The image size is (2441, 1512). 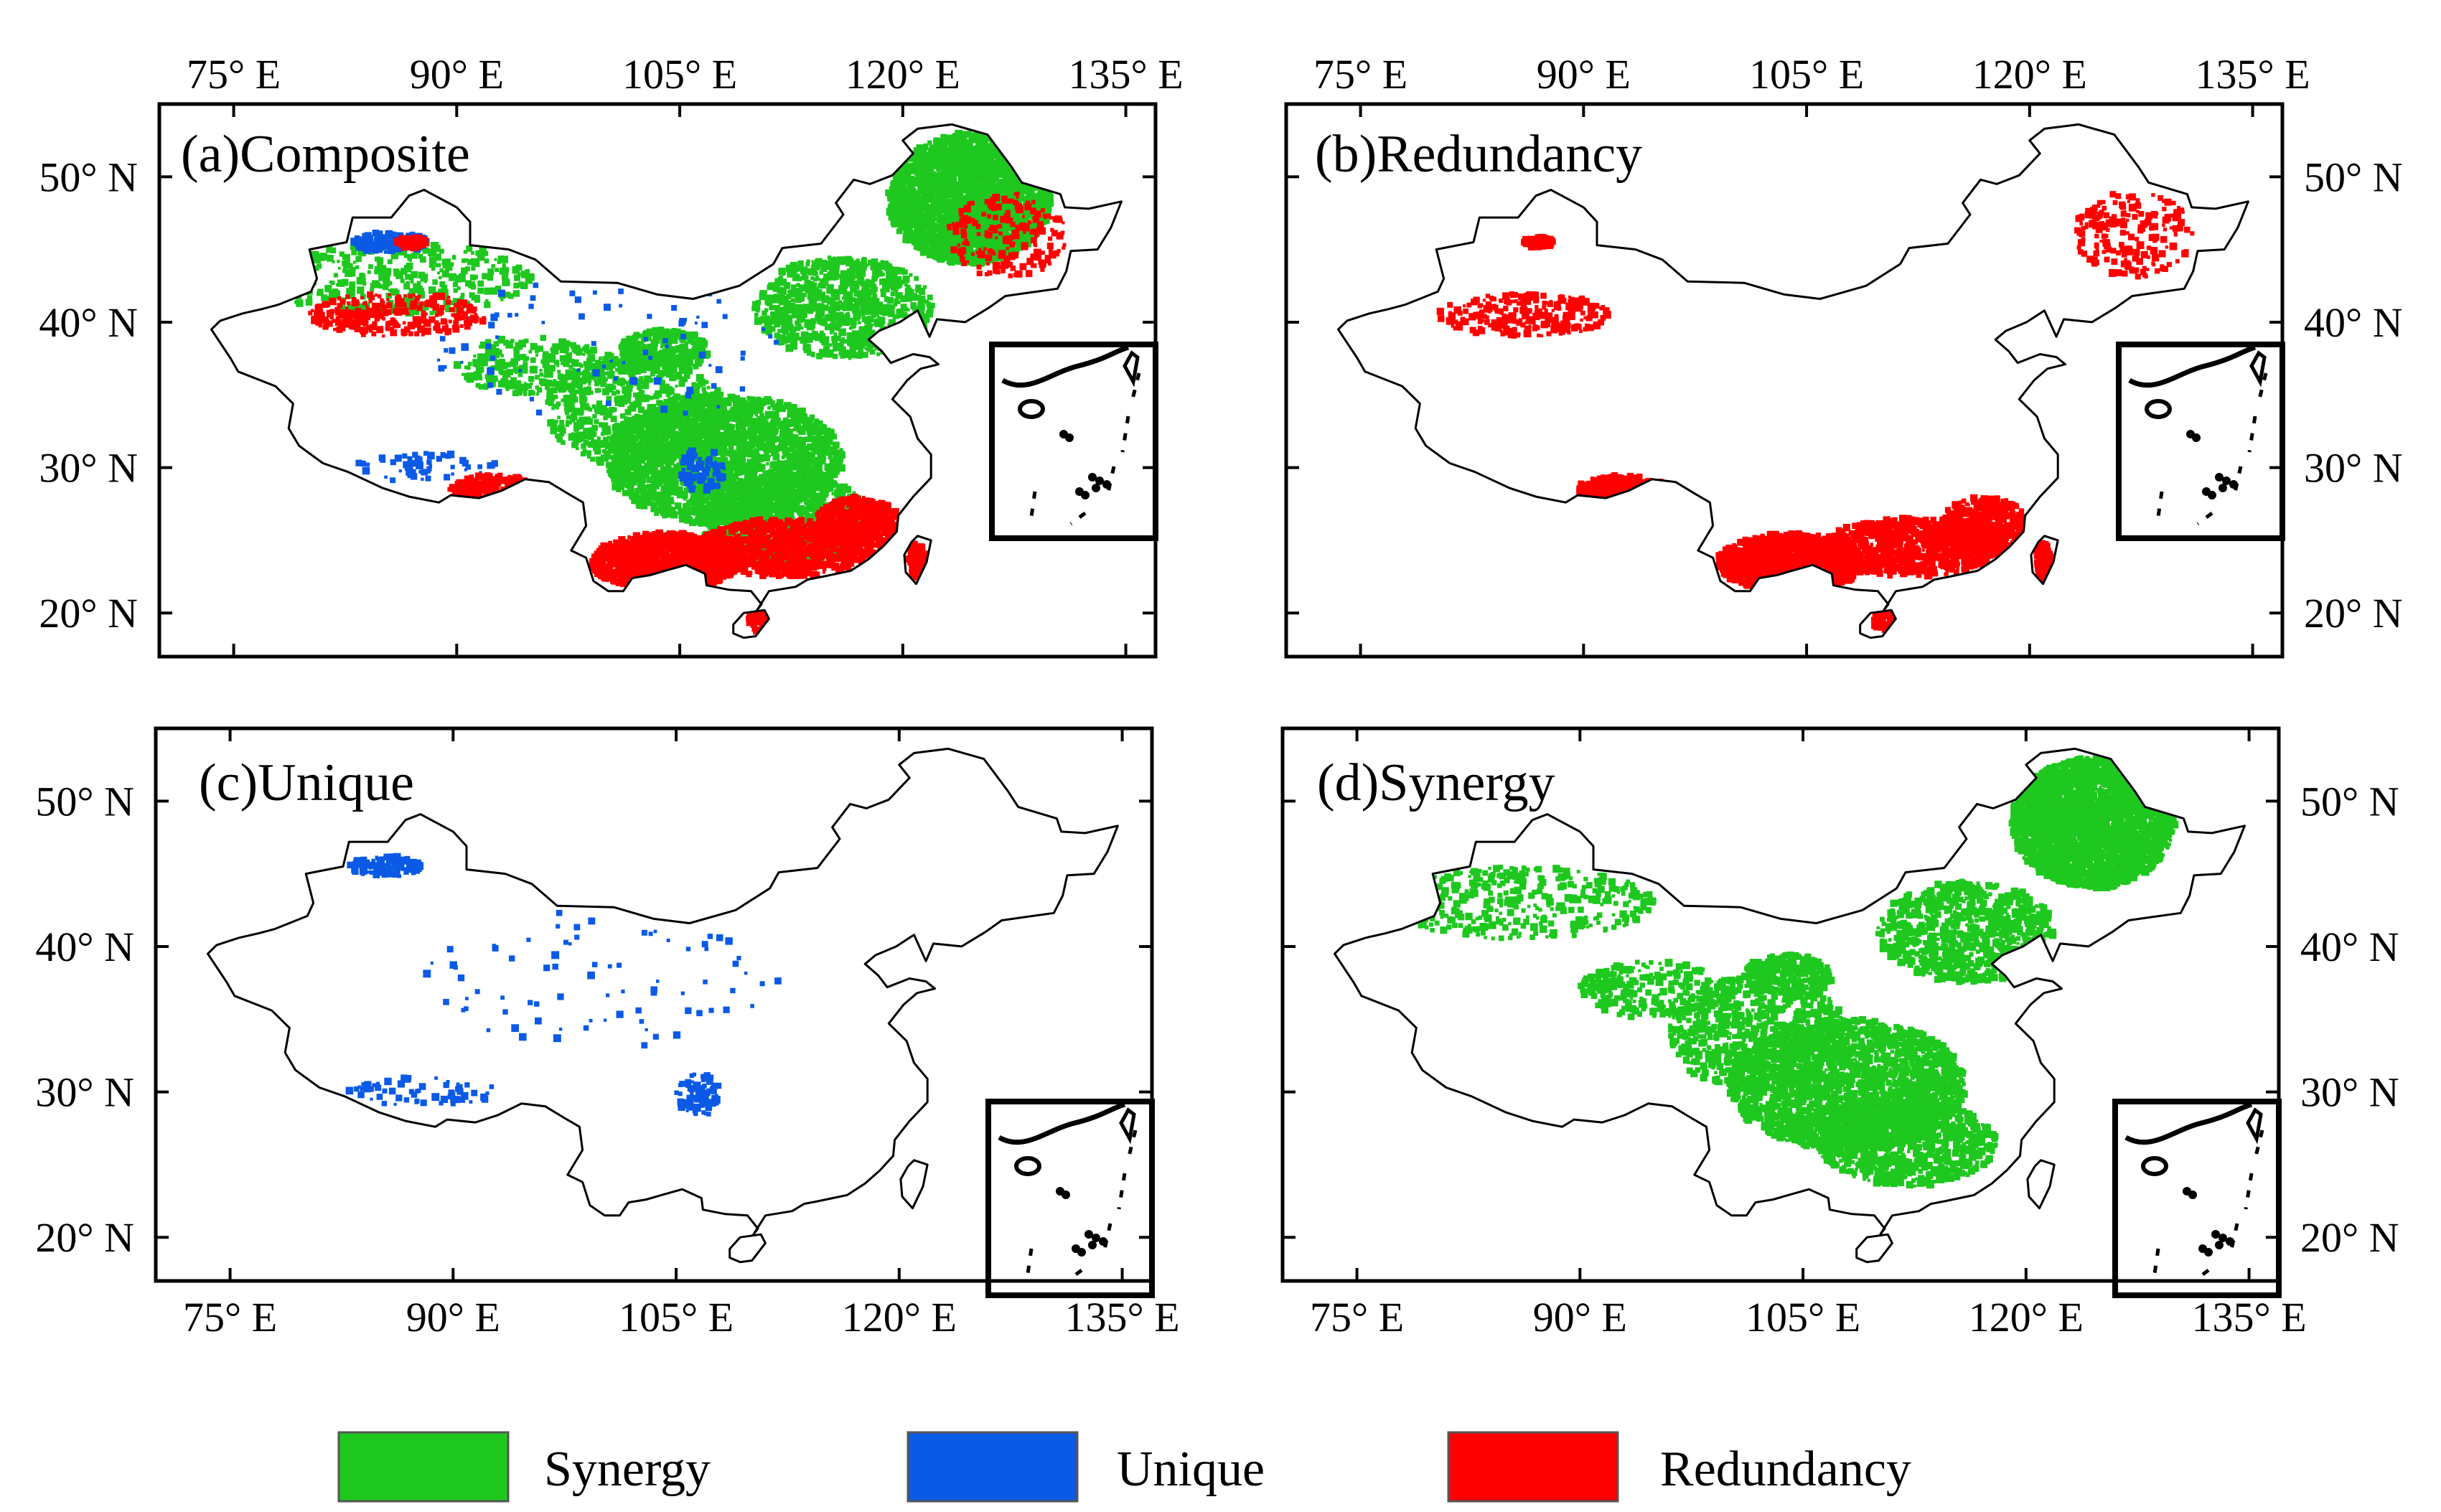 I want to click on legend-label-unique: Unique, so click(x=1191, y=1470).